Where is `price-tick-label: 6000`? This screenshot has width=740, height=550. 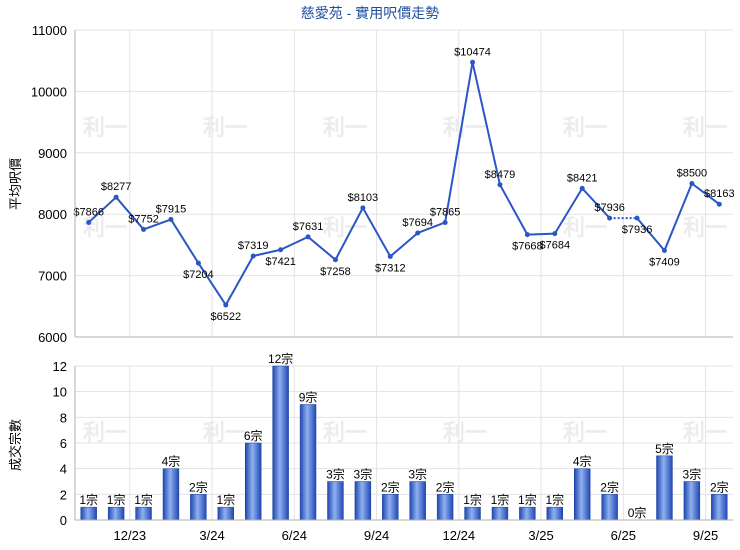 price-tick-label: 6000 is located at coordinates (52, 337).